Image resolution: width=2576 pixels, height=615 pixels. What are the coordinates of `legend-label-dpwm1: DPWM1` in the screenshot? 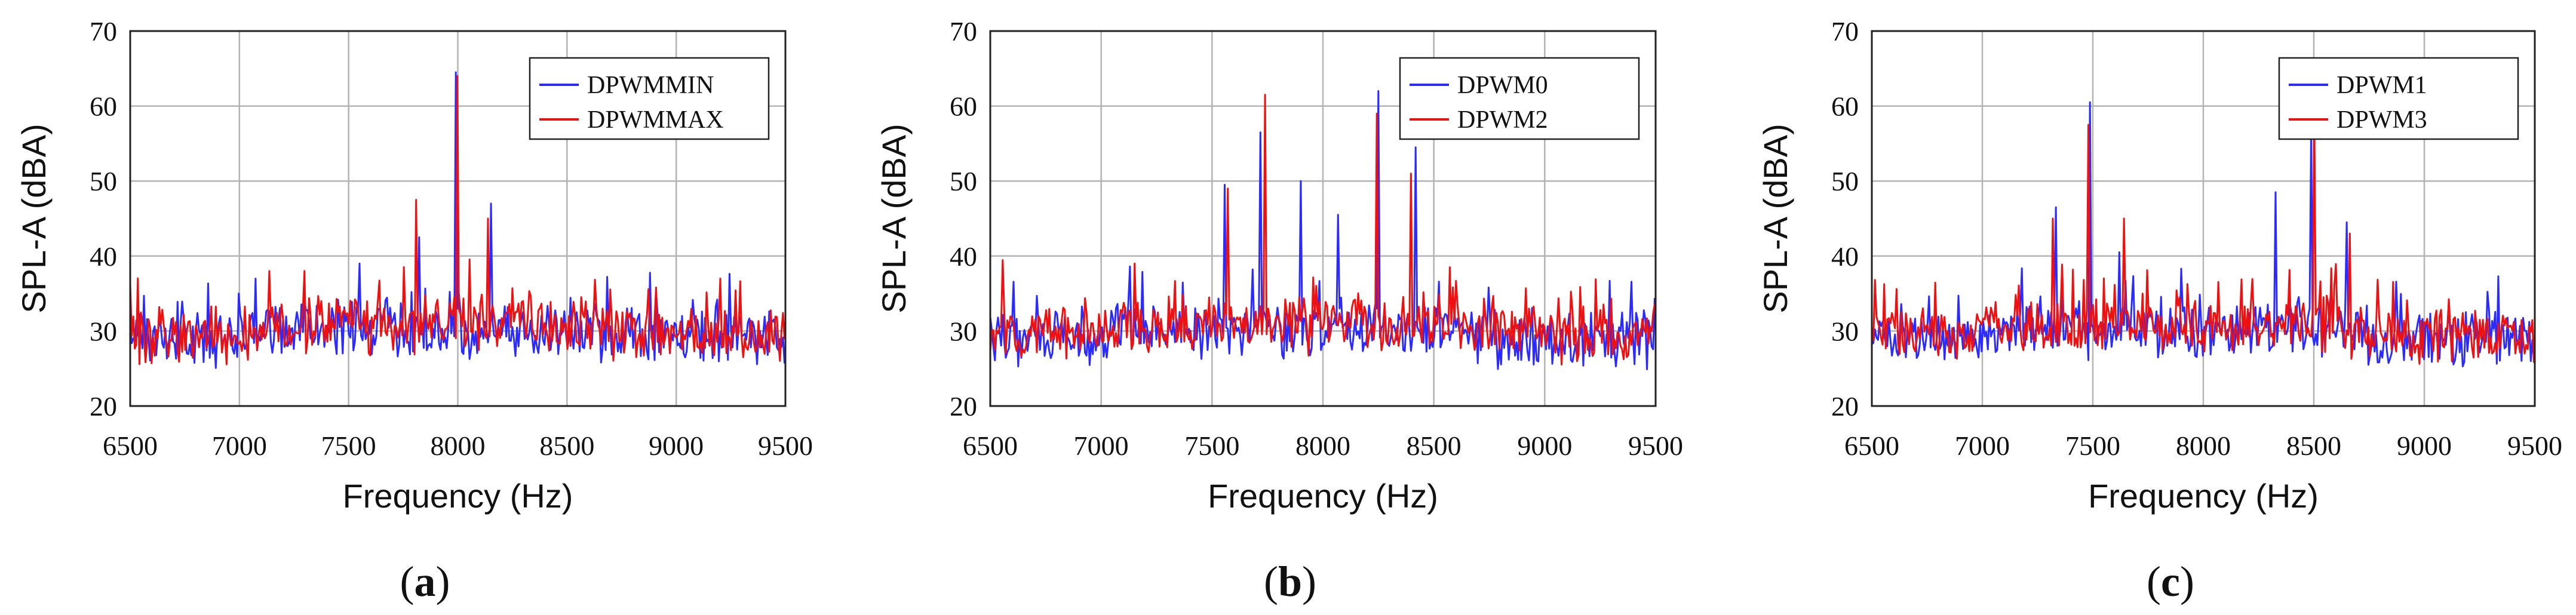 It's located at (2381, 85).